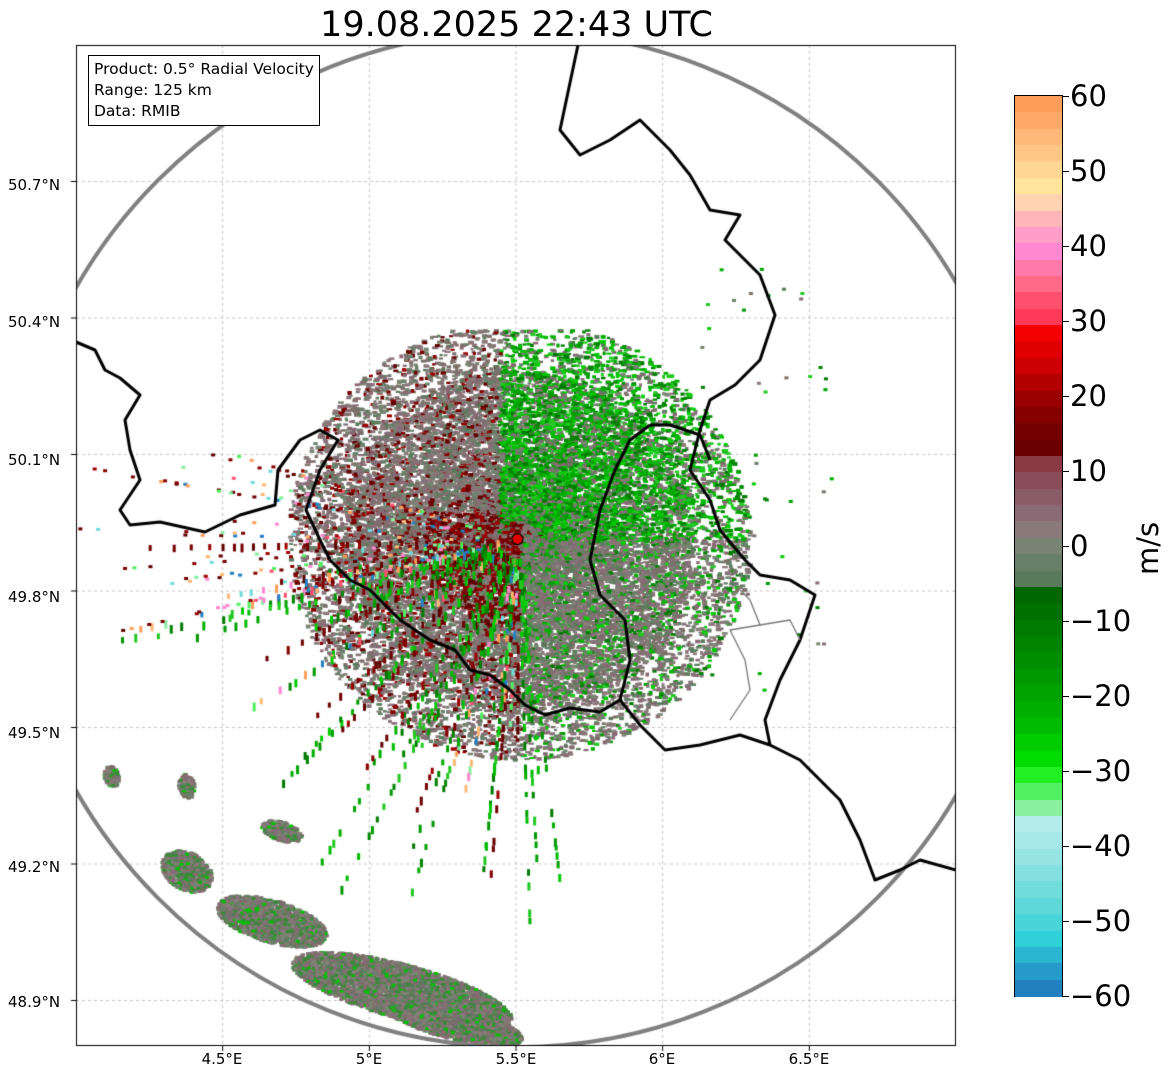 Image resolution: width=1171 pixels, height=1081 pixels. What do you see at coordinates (1088, 246) in the screenshot?
I see `colorbar-tick-label: 40` at bounding box center [1088, 246].